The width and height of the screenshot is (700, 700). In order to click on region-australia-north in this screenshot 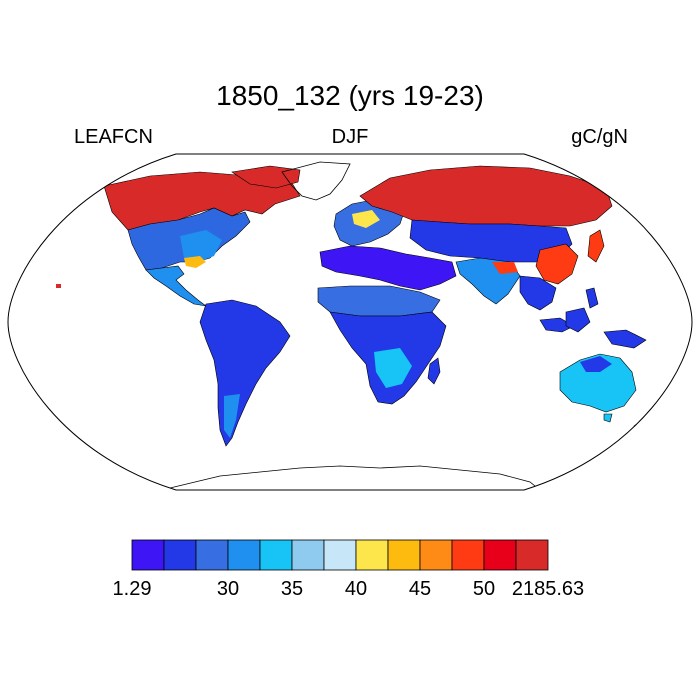, I will do `click(596, 364)`.